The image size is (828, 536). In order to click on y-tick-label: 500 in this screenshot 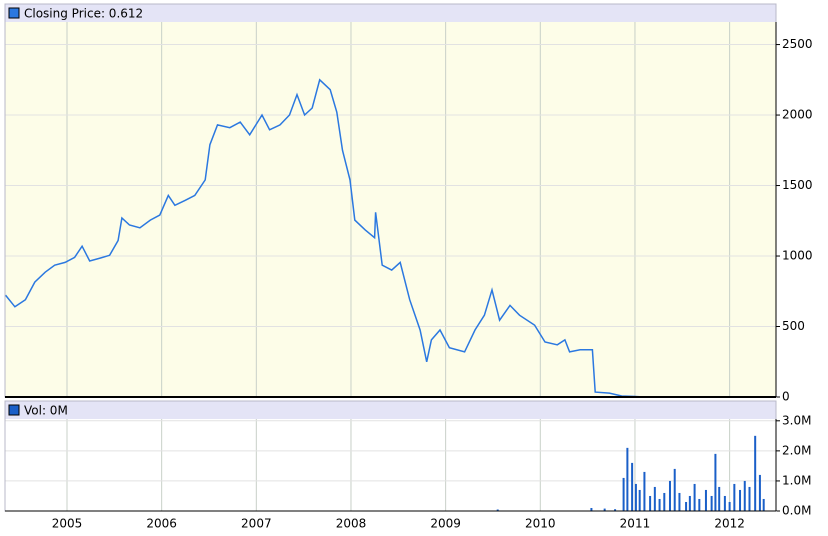, I will do `click(793, 326)`.